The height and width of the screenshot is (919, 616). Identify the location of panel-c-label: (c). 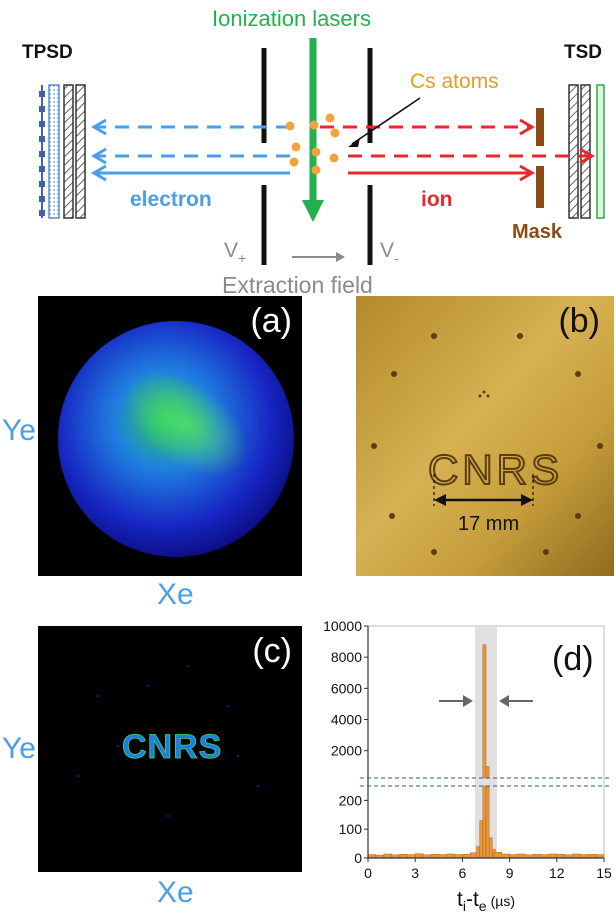
(272, 651).